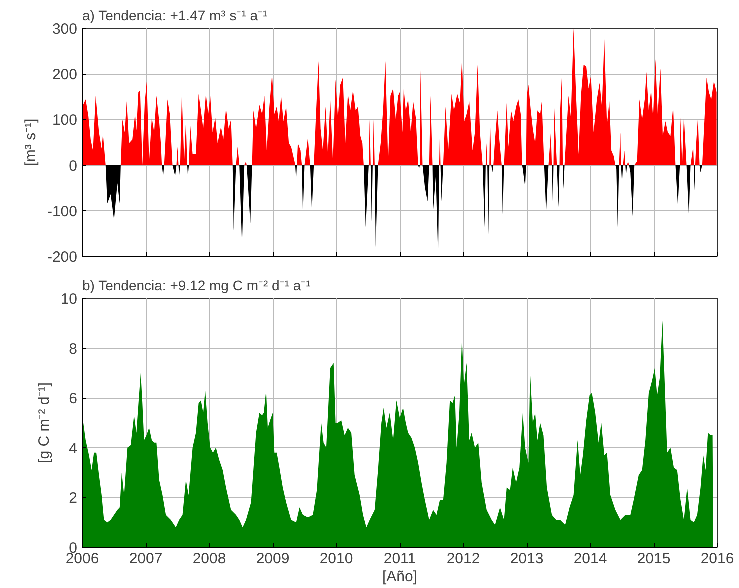  I want to click on x-tick-label: 2008, so click(209, 559).